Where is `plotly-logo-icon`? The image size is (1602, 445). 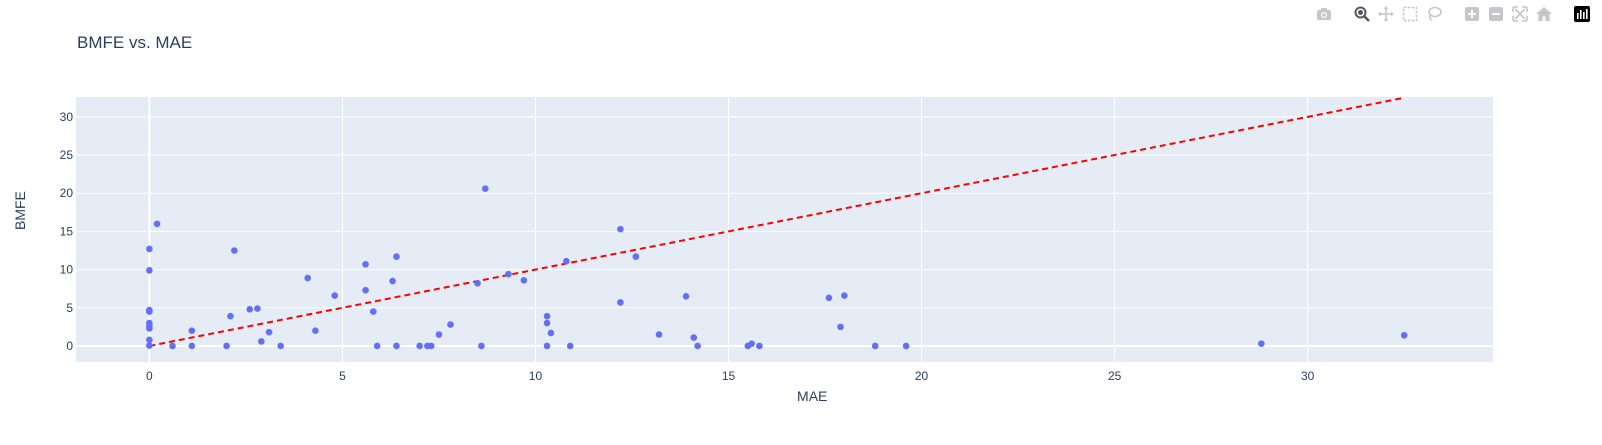
plotly-logo-icon is located at coordinates (1582, 14).